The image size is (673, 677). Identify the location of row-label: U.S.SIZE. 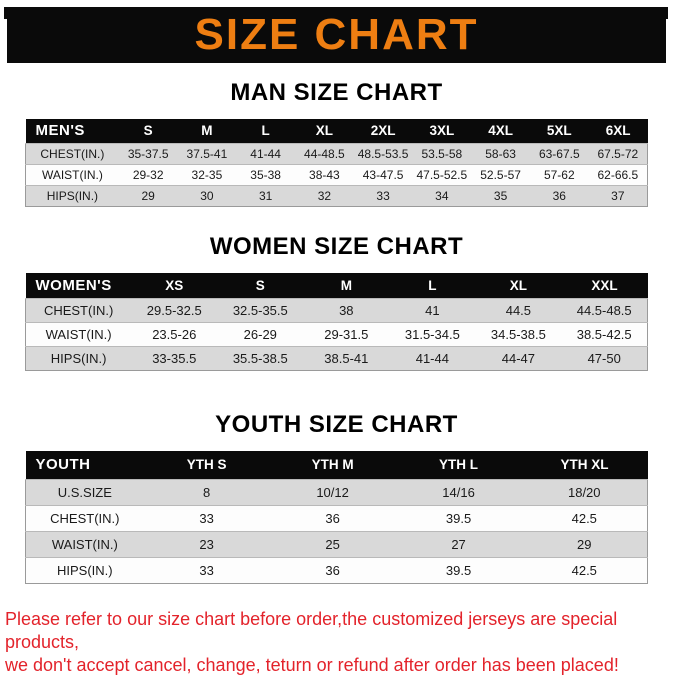
(84, 491).